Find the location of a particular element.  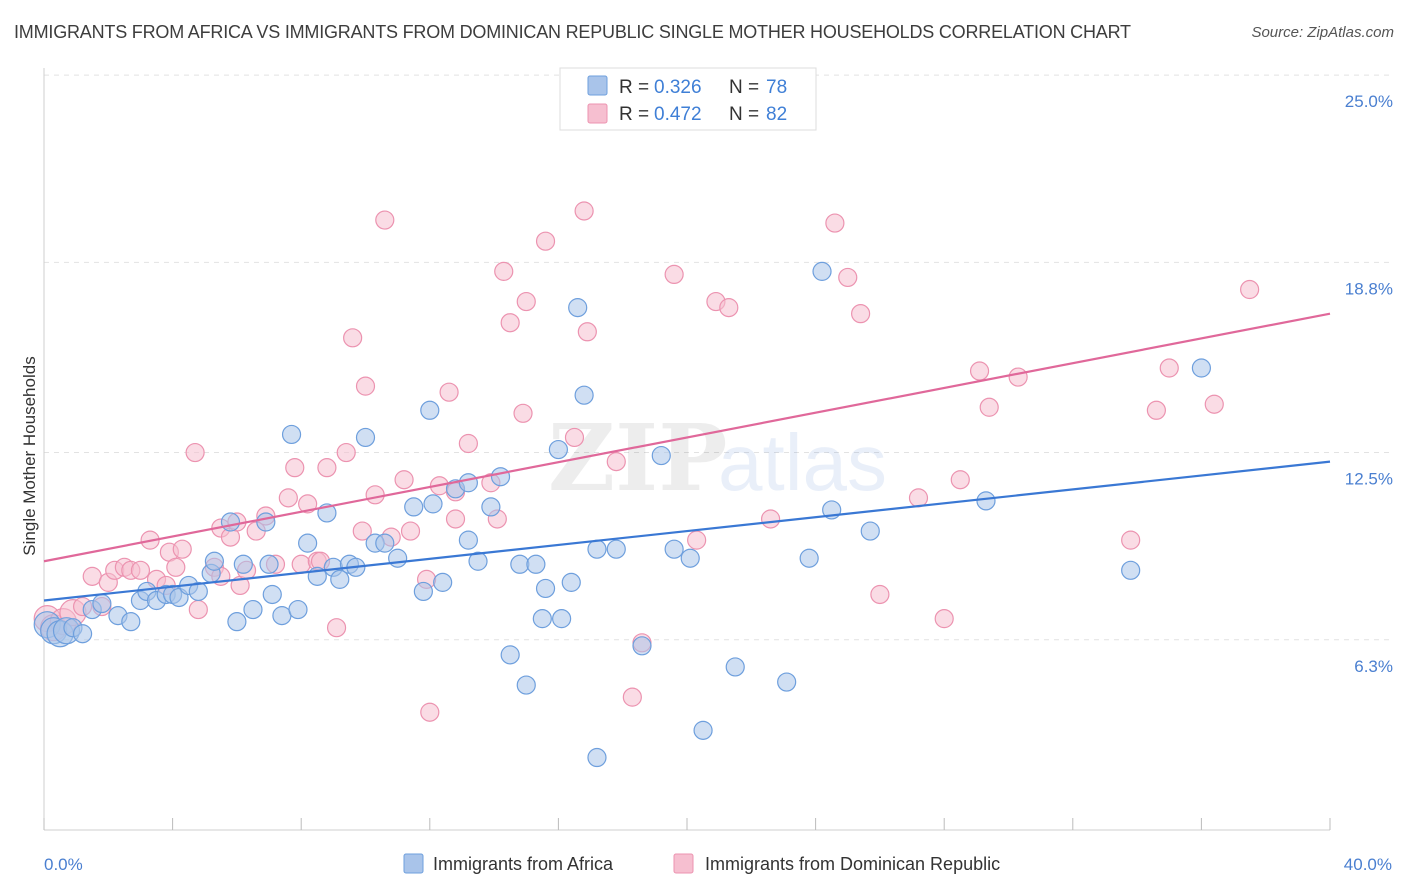

trendline-africa is located at coordinates (687, 531).